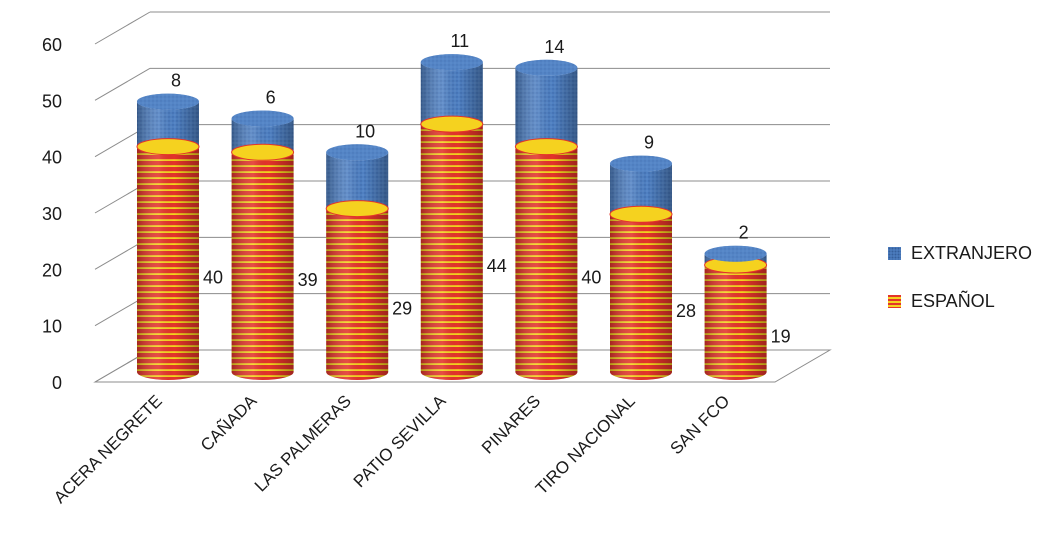  I want to click on bar-top-texture-tiro-nacional, so click(641, 163).